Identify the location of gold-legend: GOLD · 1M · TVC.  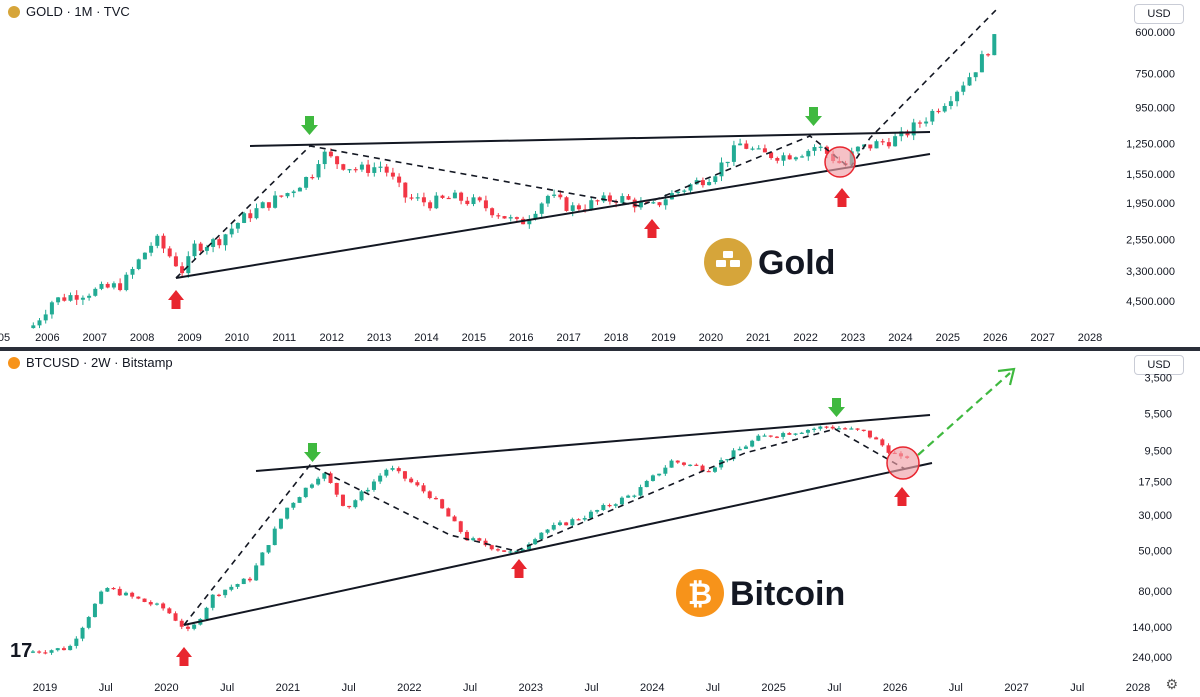
(69, 11).